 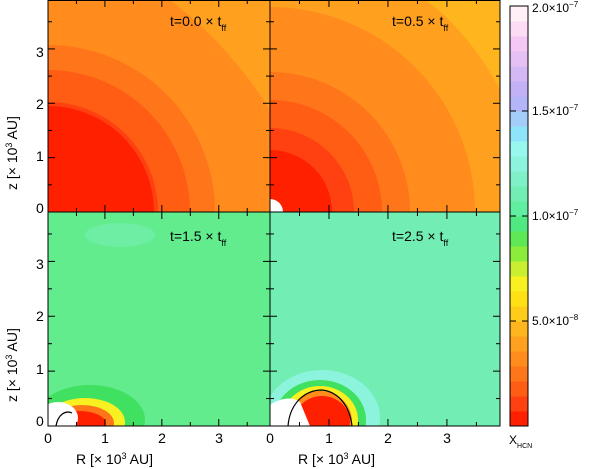 I want to click on colorbar-tick-label: 5.0×10⁻⁸, so click(x=555, y=320).